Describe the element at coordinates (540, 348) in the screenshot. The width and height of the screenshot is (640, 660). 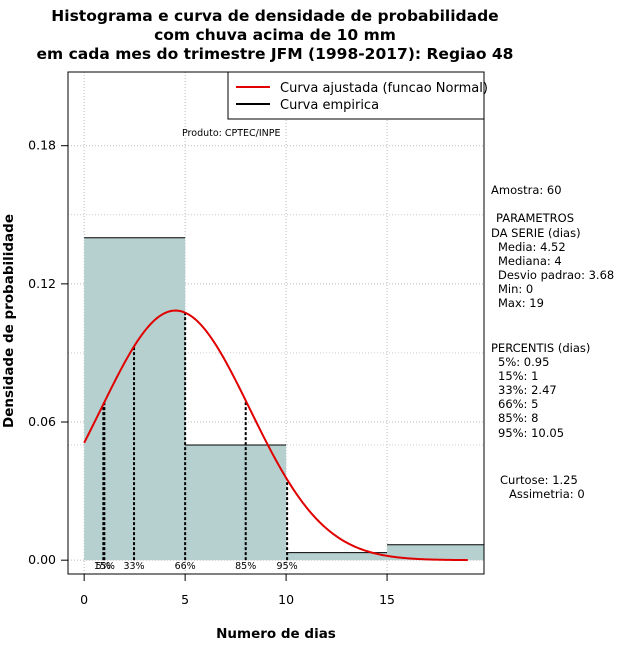
I see `percentis-title: PERCENTIS (dias)` at that location.